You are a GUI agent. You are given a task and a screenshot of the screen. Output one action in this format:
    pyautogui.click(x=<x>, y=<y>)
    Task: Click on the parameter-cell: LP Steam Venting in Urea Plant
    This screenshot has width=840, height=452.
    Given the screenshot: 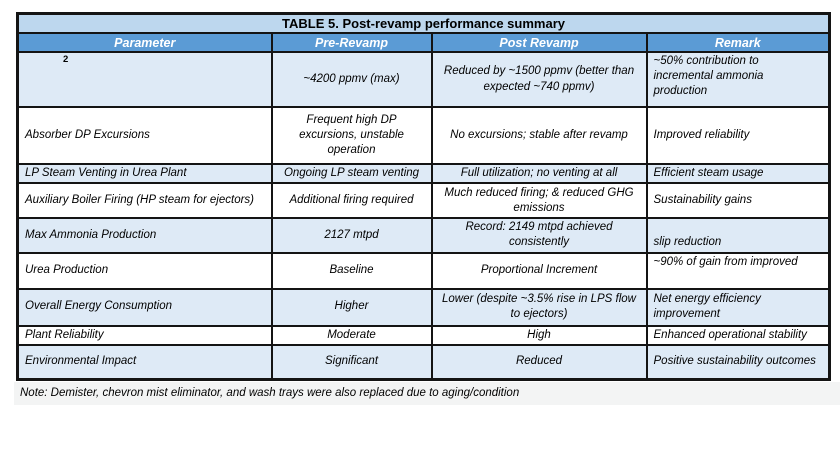 What is the action you would take?
    pyautogui.click(x=144, y=173)
    